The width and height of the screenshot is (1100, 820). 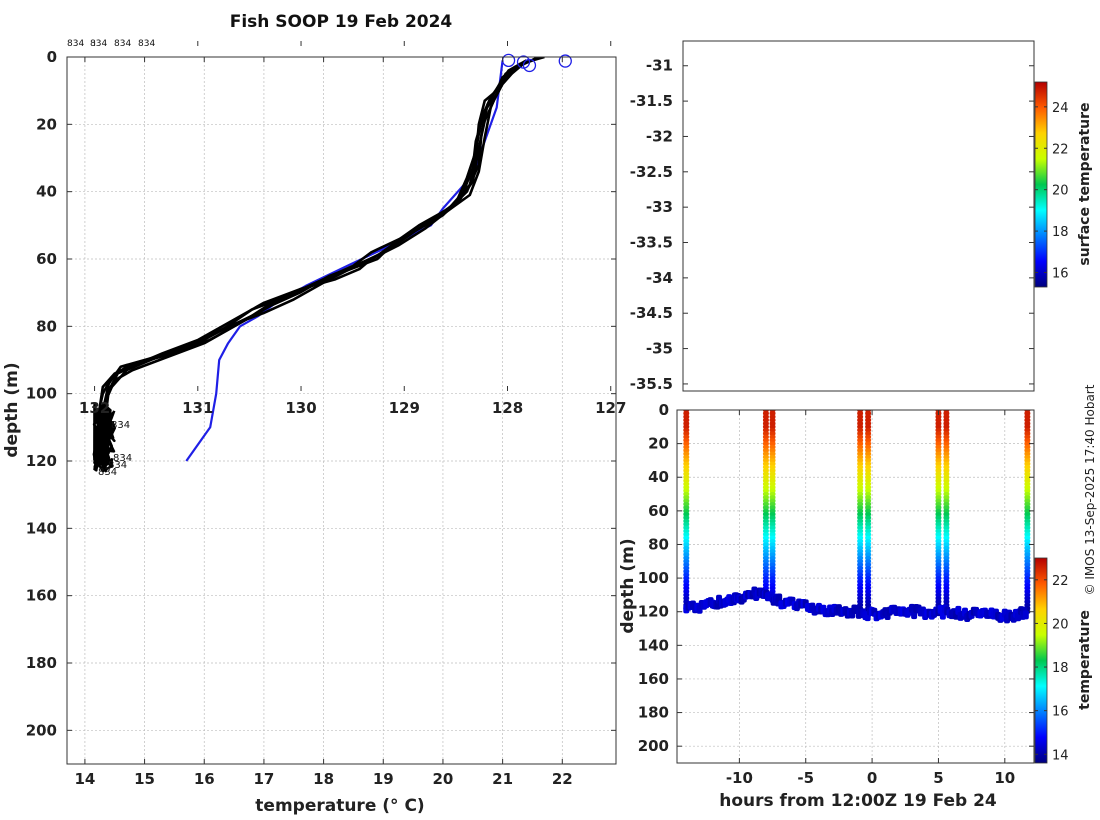 I want to click on colorbar-tick-label: 16, so click(x=1060, y=712).